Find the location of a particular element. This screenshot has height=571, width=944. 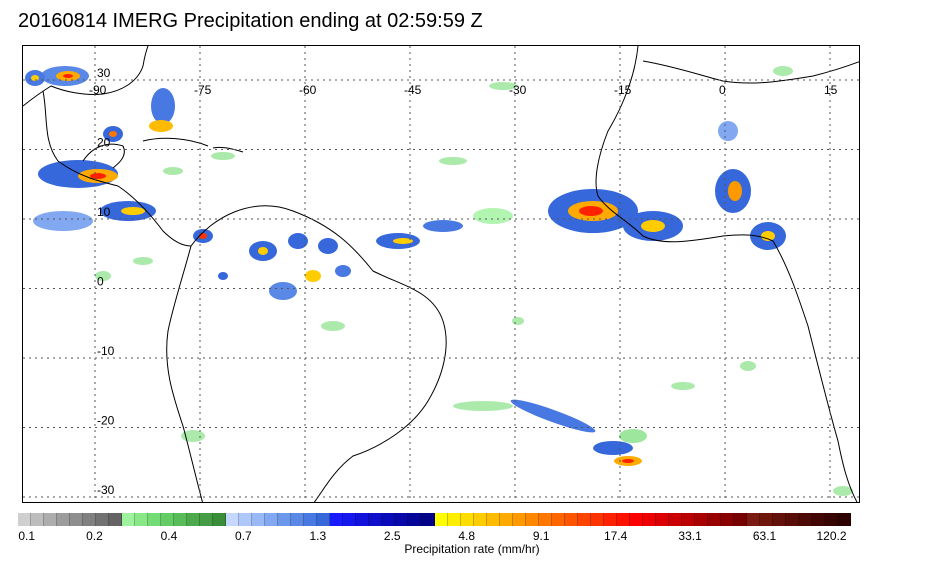

colorbar-label: 2.5 is located at coordinates (392, 536).